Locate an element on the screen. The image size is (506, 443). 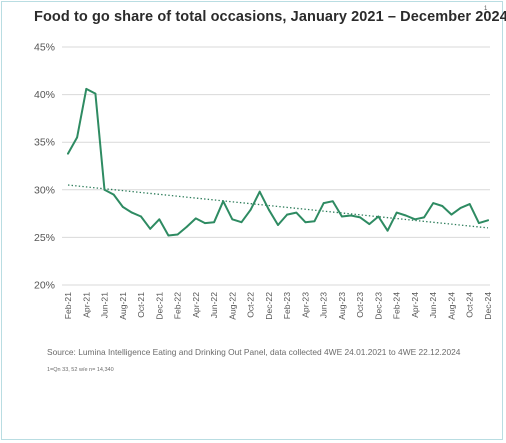
x-tick-label: Apr-21 is located at coordinates (86, 305).